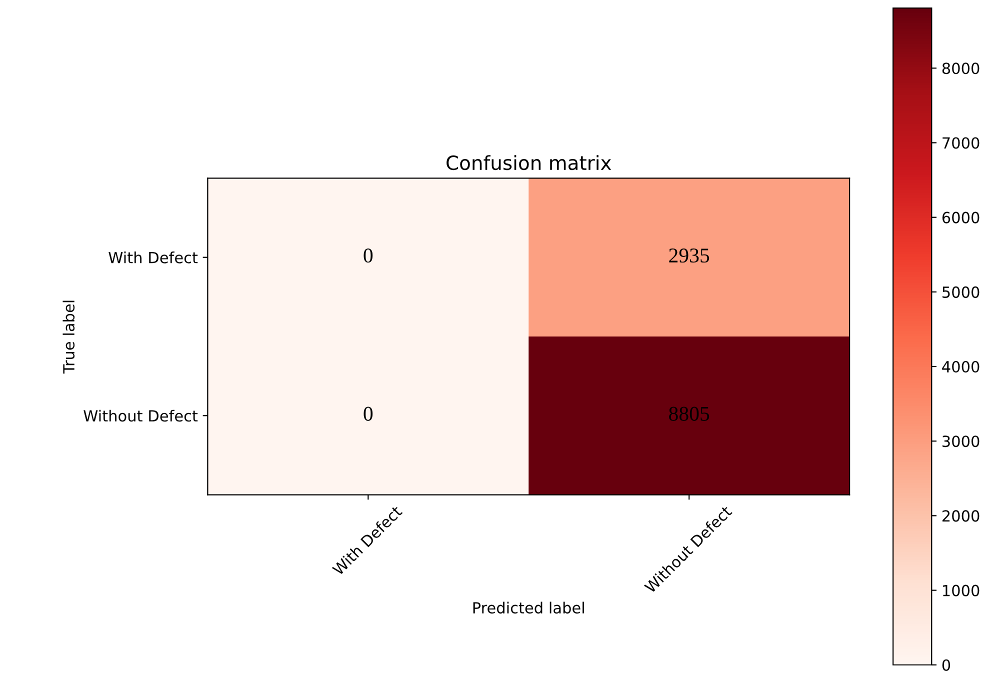 The height and width of the screenshot is (675, 989). Describe the element at coordinates (961, 143) in the screenshot. I see `color-bar-label: 7000` at that location.